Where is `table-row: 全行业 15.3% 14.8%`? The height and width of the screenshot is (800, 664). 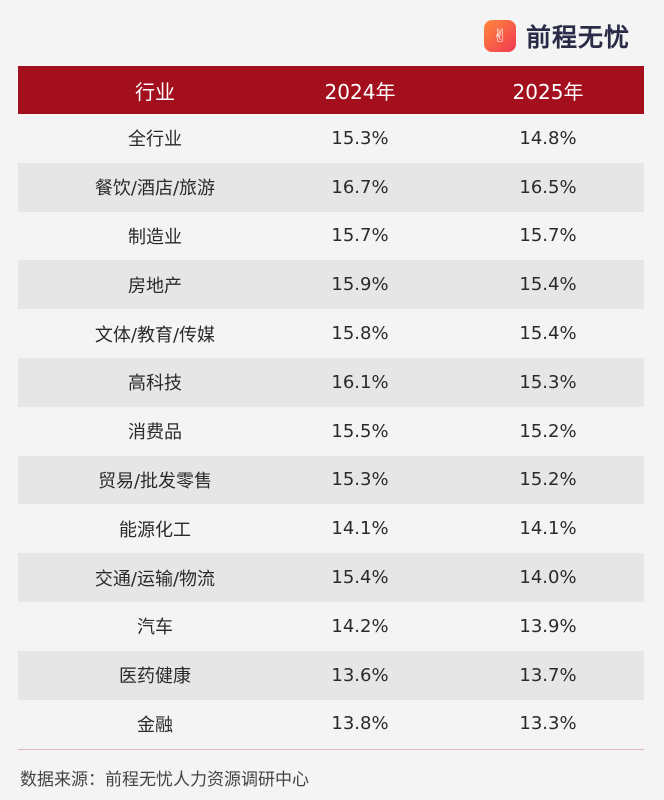 table-row: 全行业 15.3% 14.8% is located at coordinates (331, 138).